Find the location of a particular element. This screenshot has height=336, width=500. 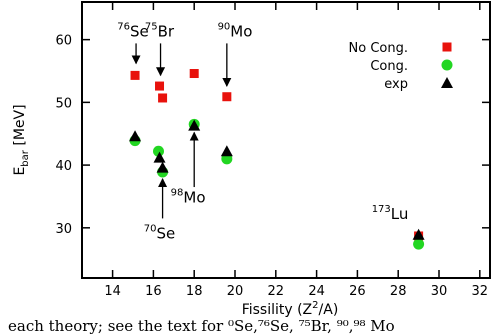

x-axis-label: Fissility (Z2/A) is located at coordinates (290, 309).